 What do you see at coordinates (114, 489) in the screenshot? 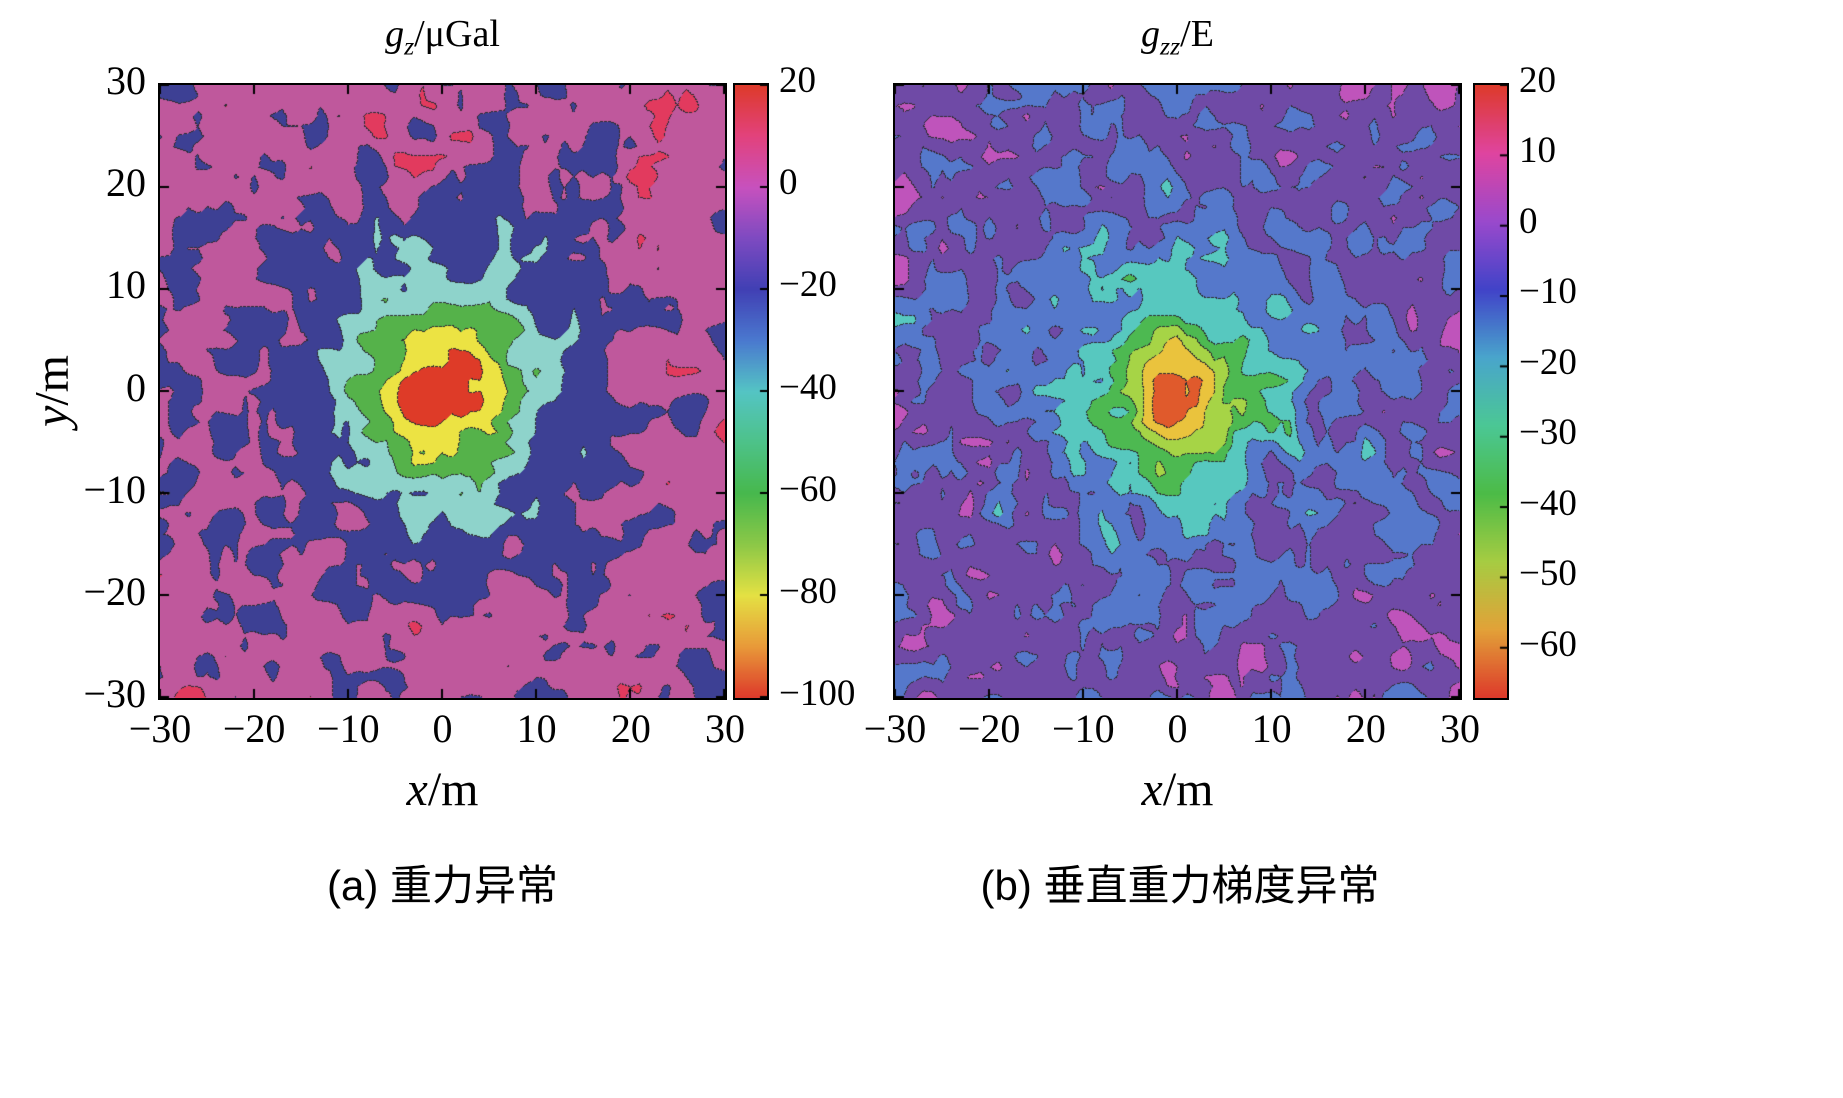
I see `y-tick-label: −10` at bounding box center [114, 489].